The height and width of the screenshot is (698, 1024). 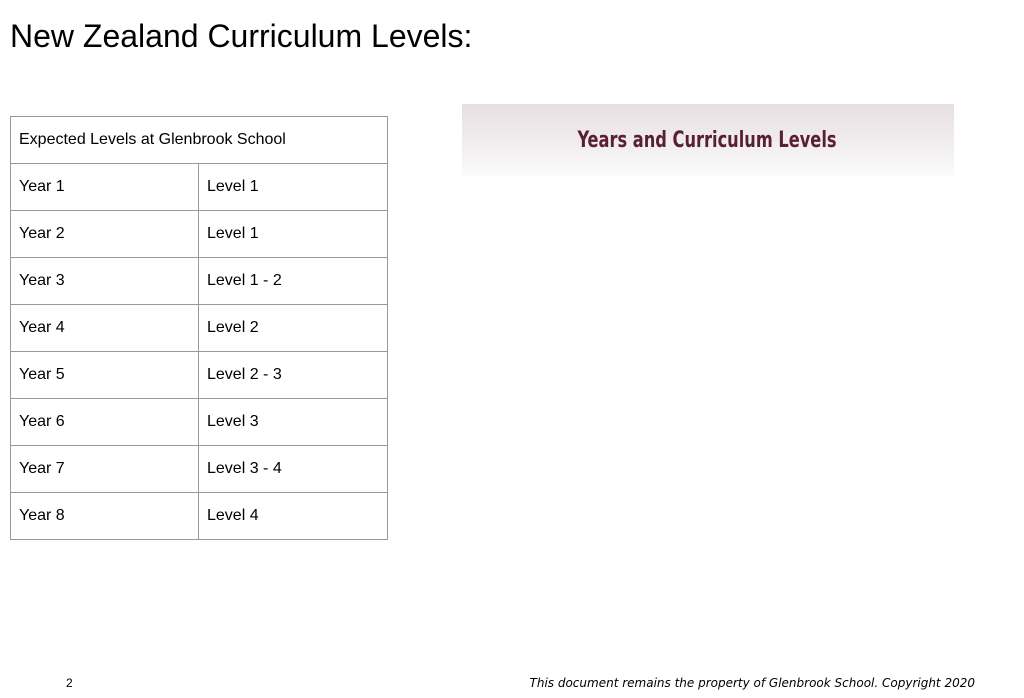 What do you see at coordinates (104, 516) in the screenshot?
I see `year-cell: Year 8` at bounding box center [104, 516].